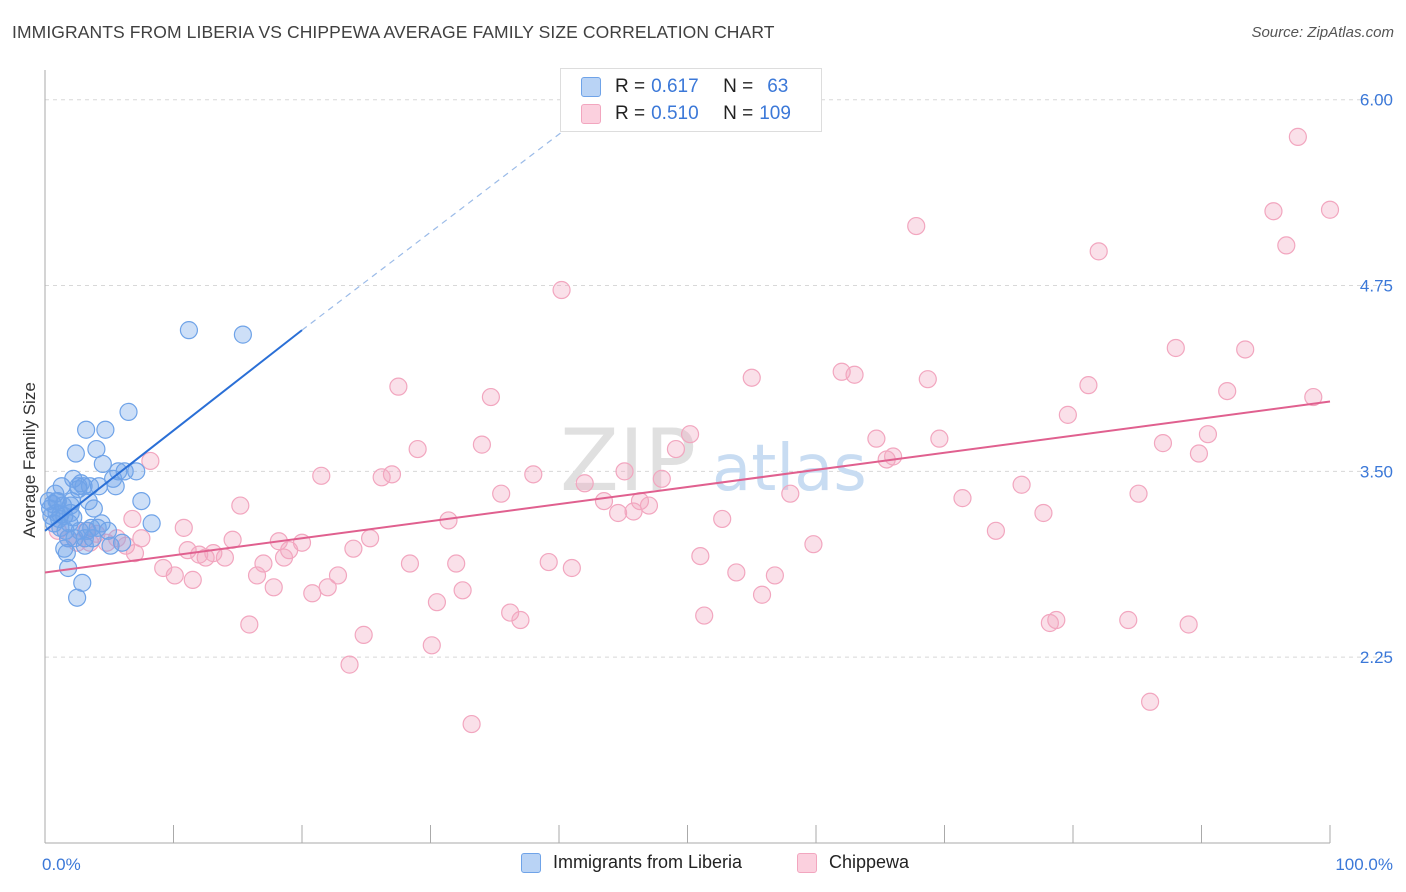 This screenshot has width=1406, height=892. What do you see at coordinates (807, 862) in the screenshot?
I see `chippewa-legend-swatch` at bounding box center [807, 862].